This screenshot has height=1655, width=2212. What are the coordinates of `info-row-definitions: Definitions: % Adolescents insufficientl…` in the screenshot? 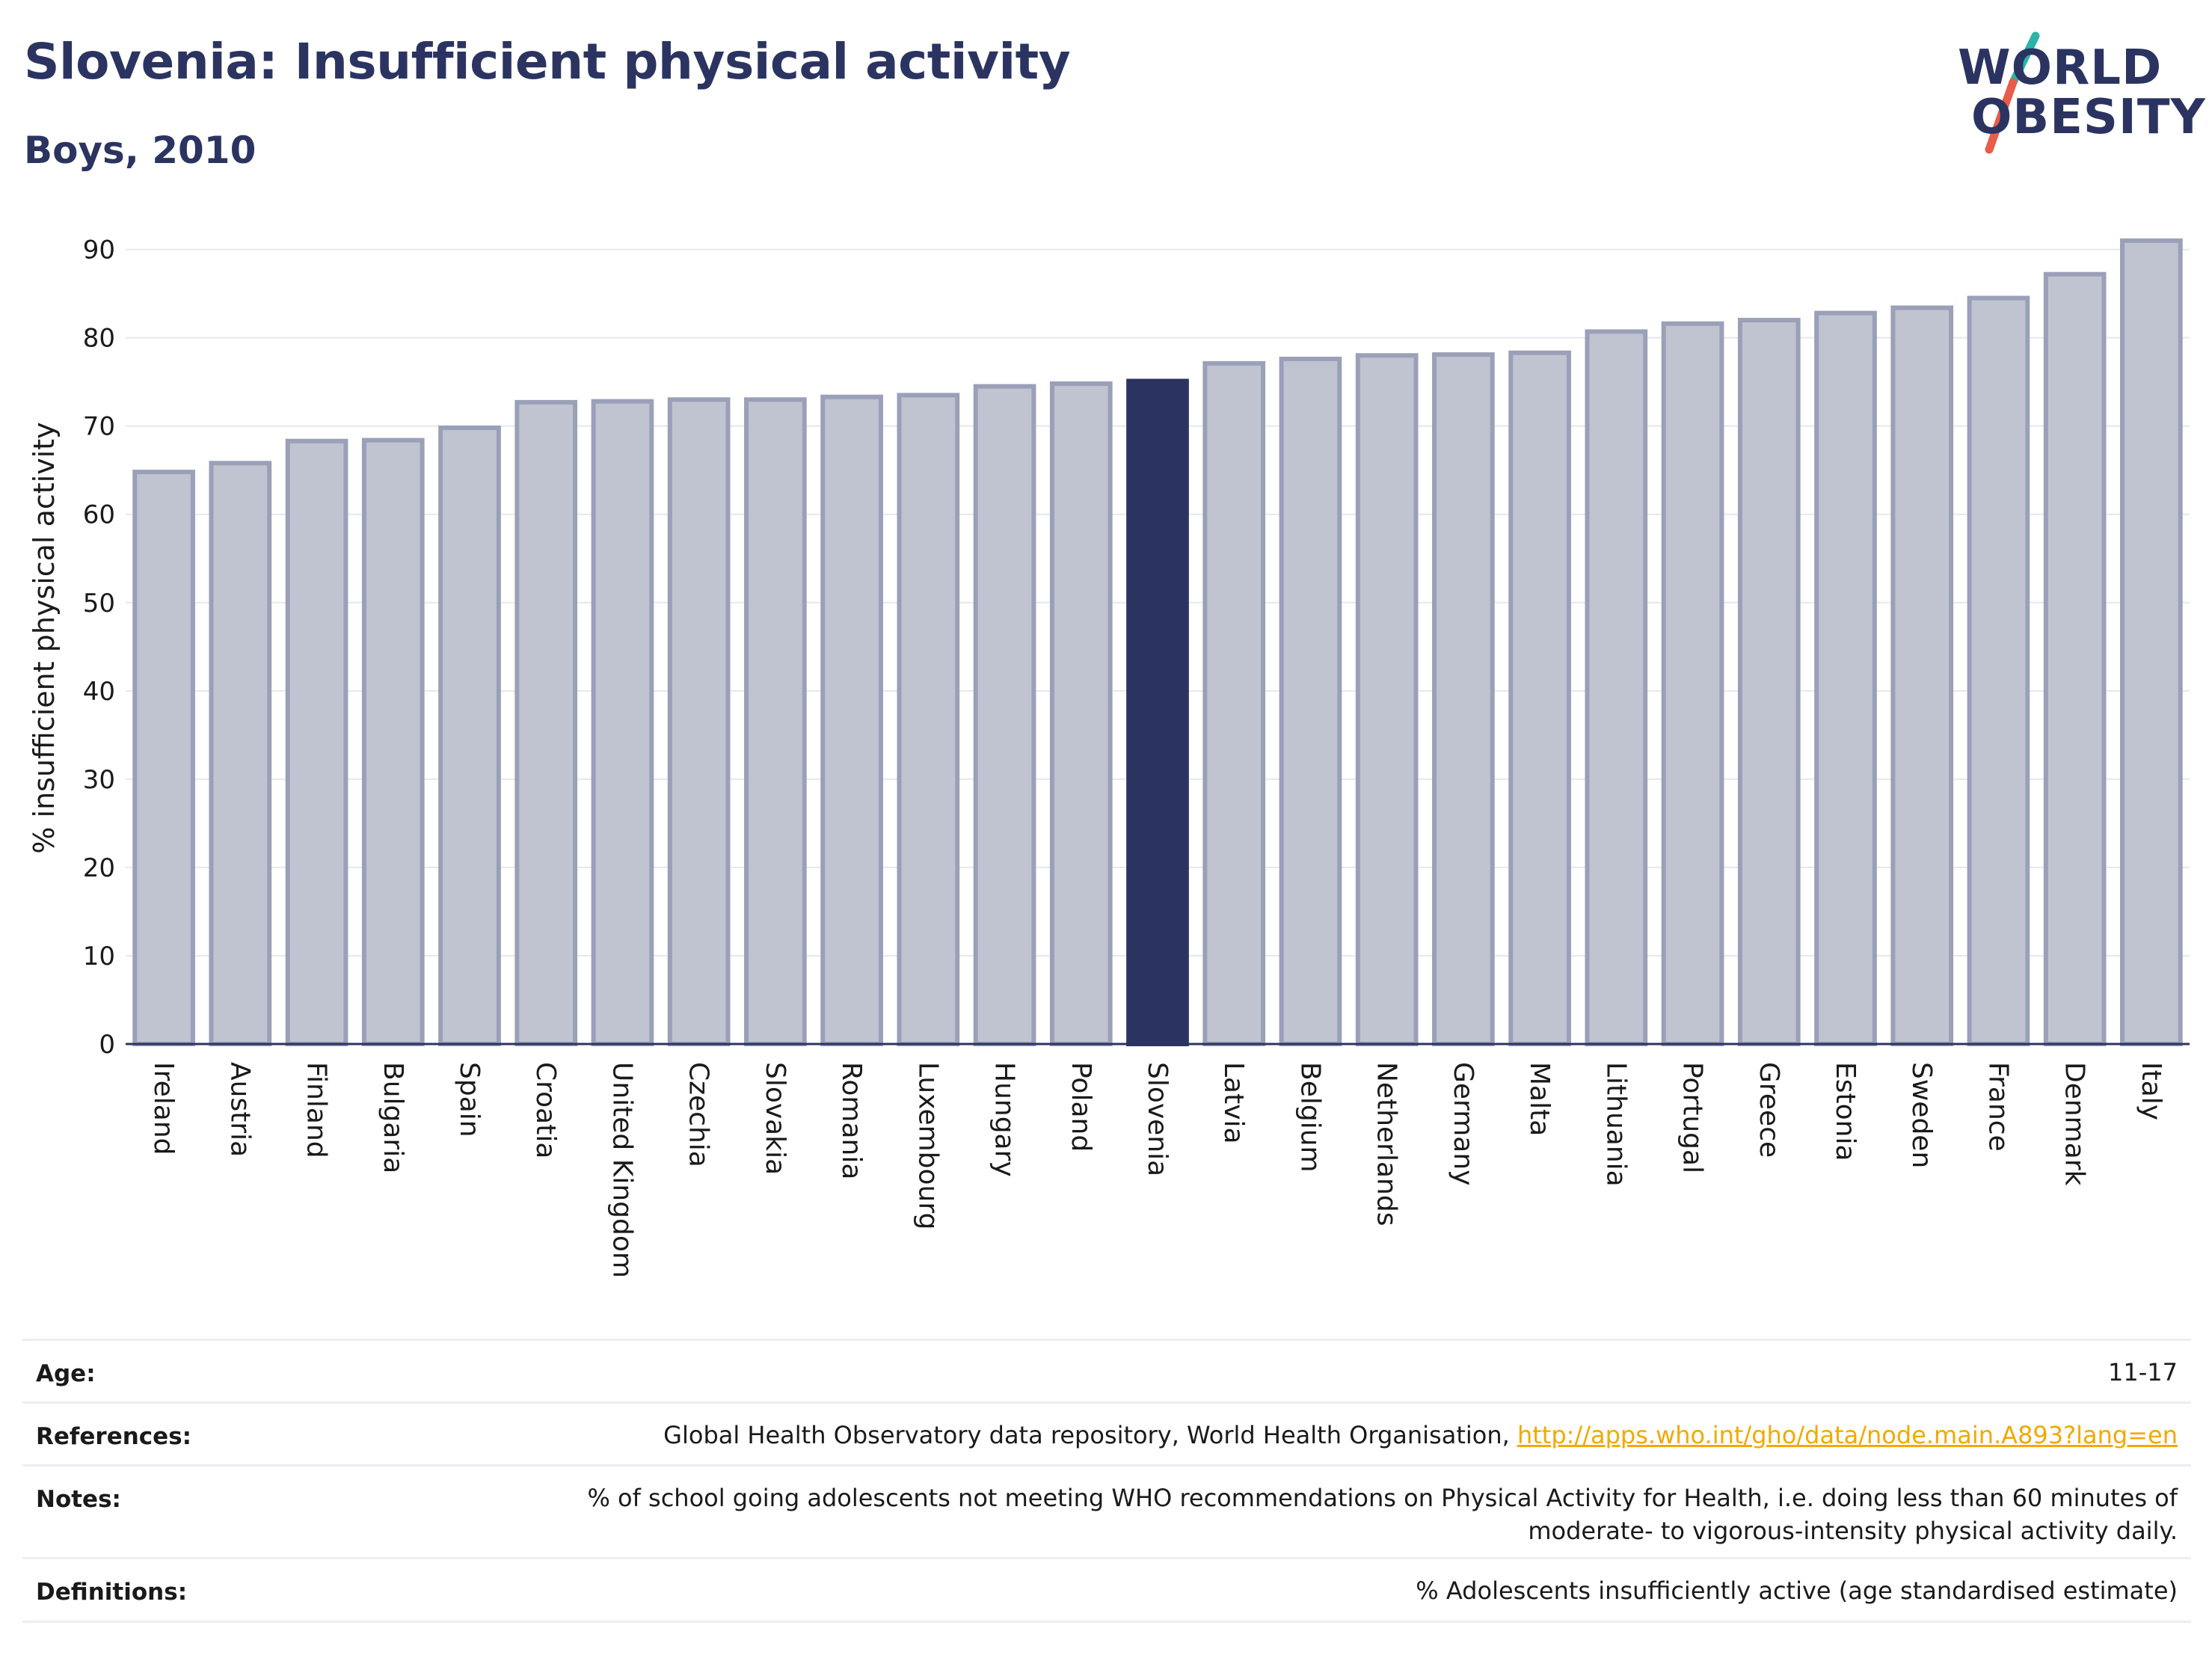 It's located at (1106, 1590).